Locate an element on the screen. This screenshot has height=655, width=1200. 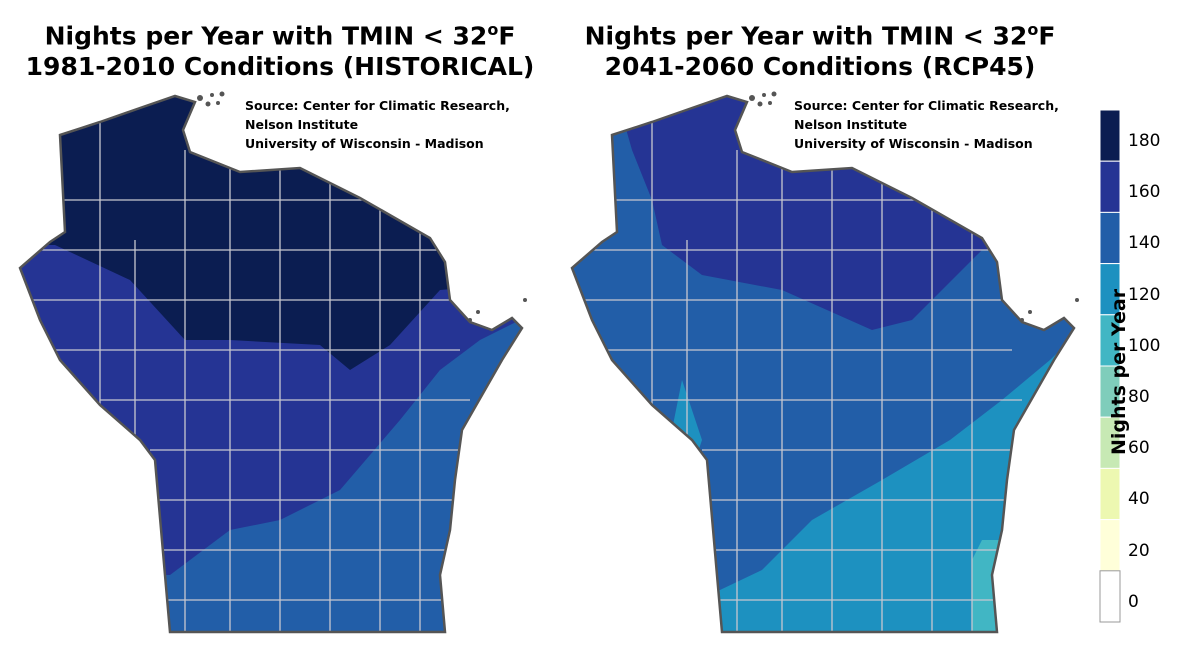
legend-label: 80 is located at coordinates (1139, 397).